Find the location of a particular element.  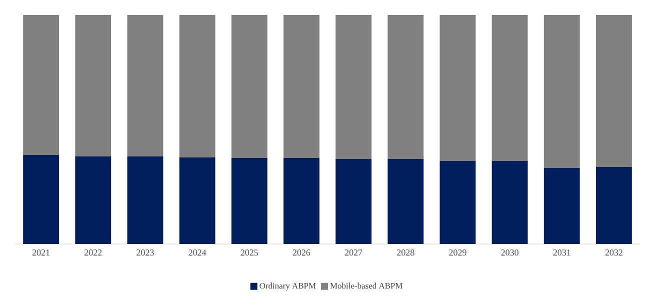

x-tick-label: 2030 is located at coordinates (509, 253).